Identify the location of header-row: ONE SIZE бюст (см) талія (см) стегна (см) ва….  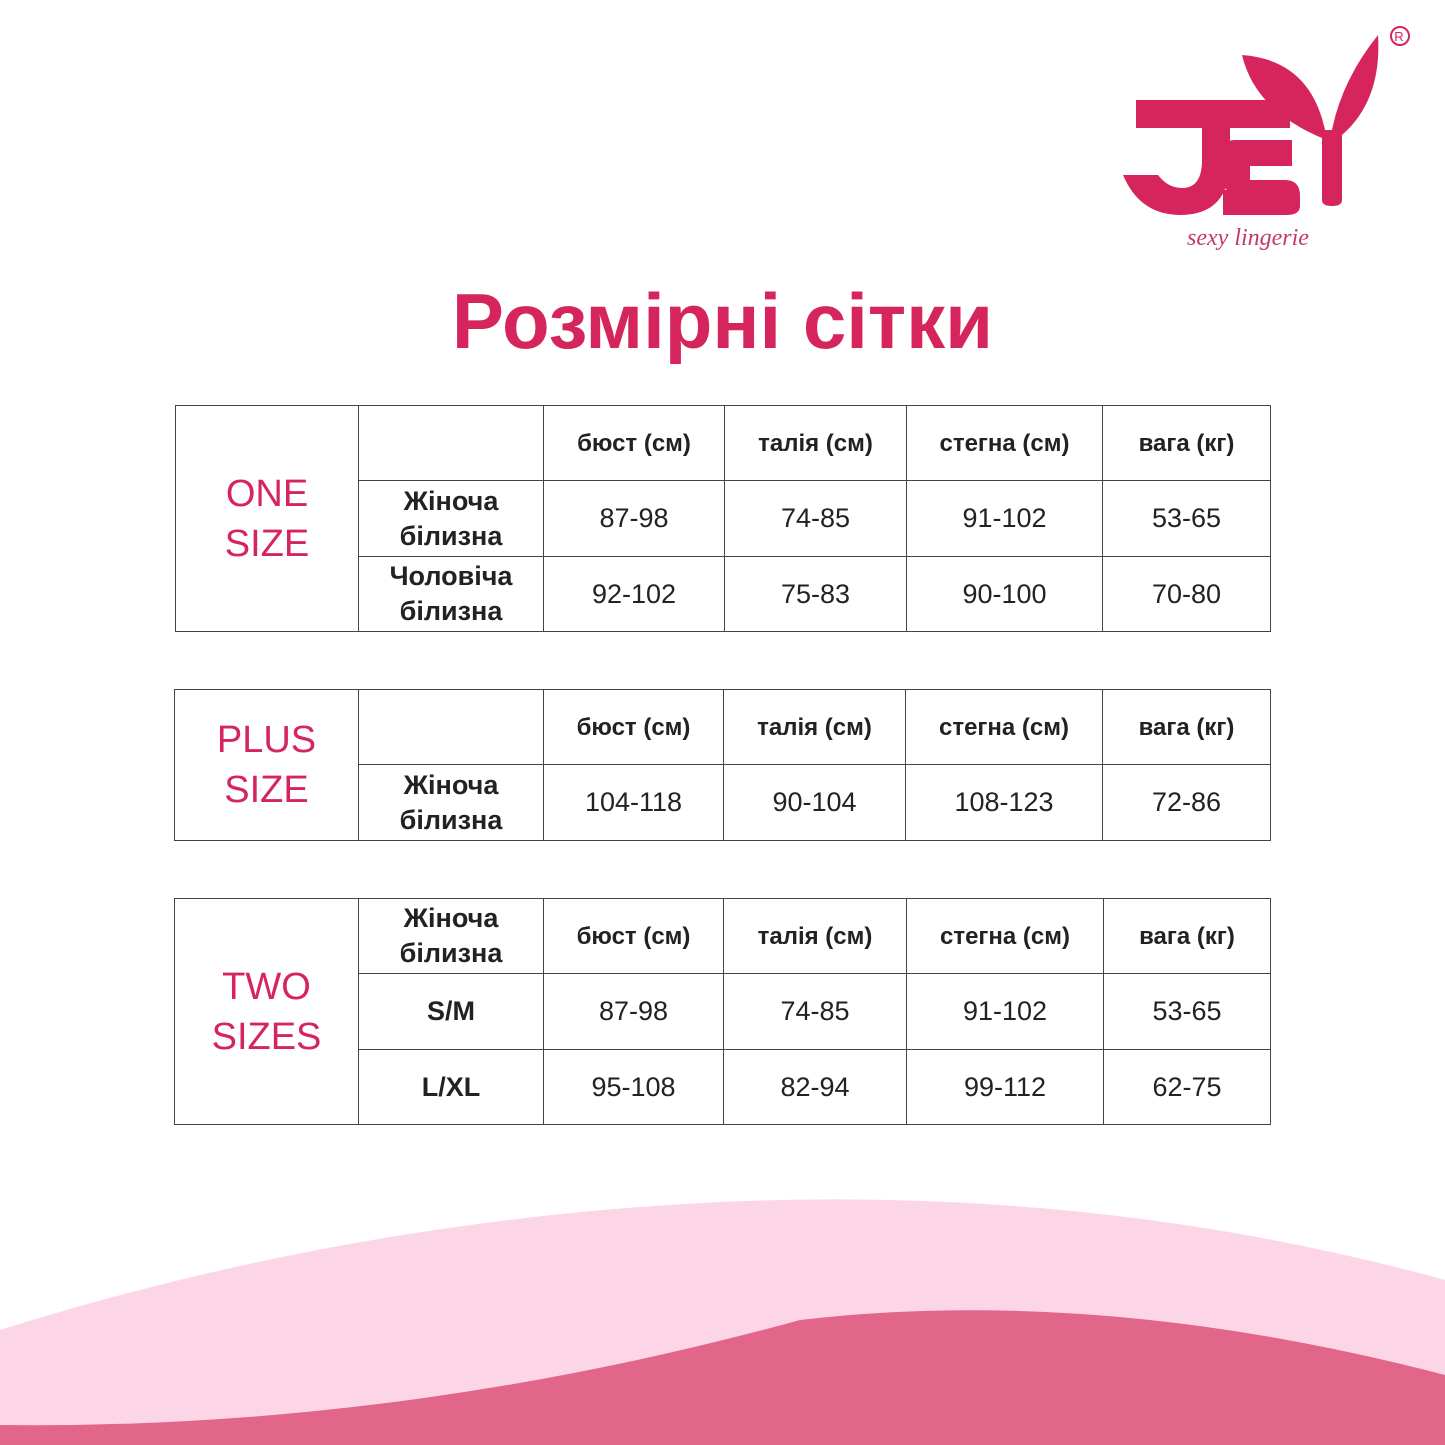
(723, 518).